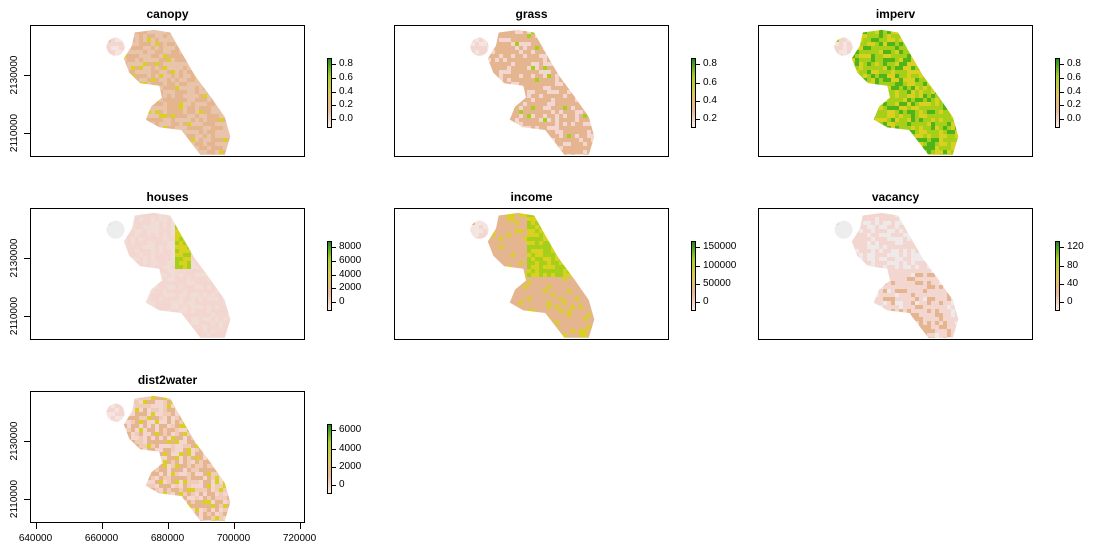 The height and width of the screenshot is (549, 1093). What do you see at coordinates (710, 100) in the screenshot?
I see `legend-tick-label: 0.4` at bounding box center [710, 100].